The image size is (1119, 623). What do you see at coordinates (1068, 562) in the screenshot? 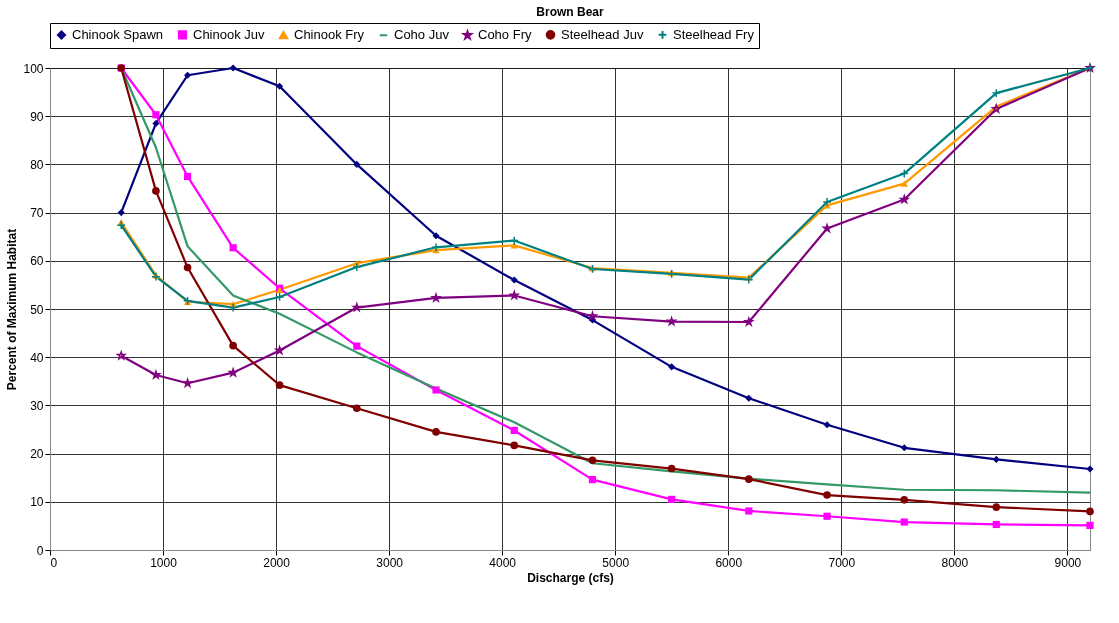
I see `x-tick-label: 9000` at bounding box center [1068, 562].